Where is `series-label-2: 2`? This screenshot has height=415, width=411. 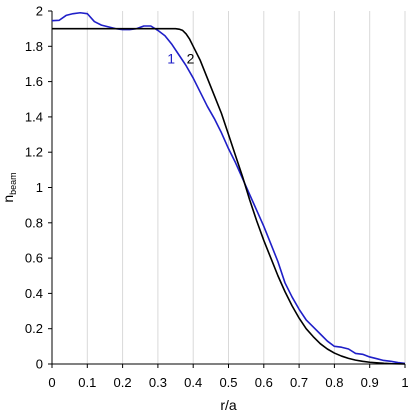
series-label-2: 2 is located at coordinates (191, 59).